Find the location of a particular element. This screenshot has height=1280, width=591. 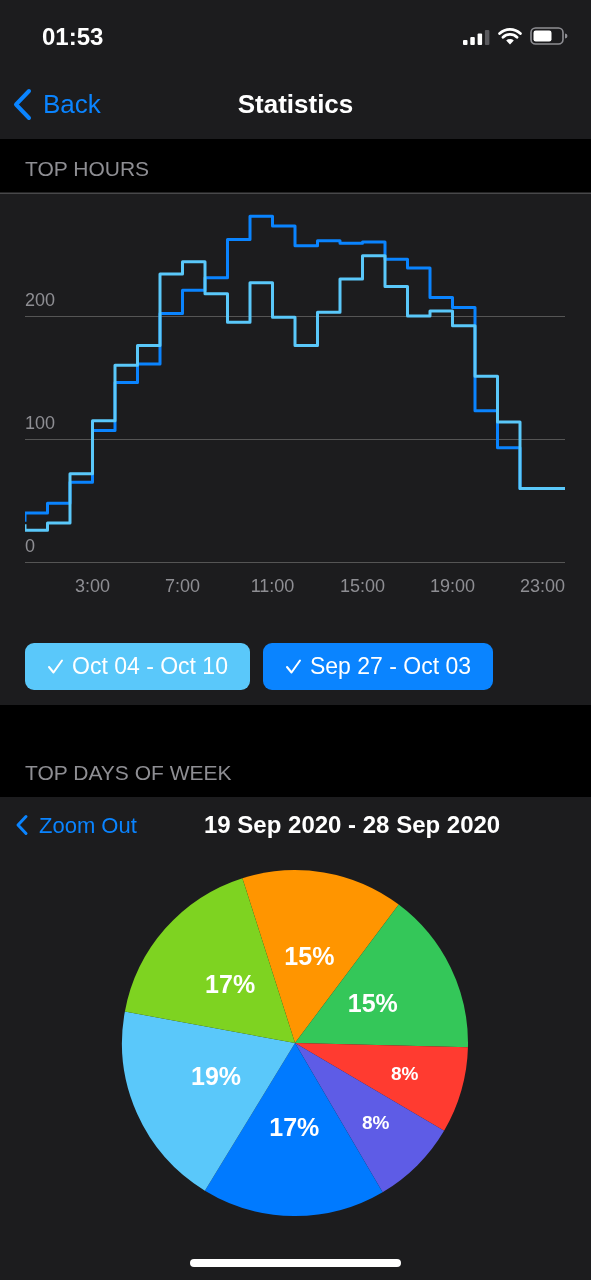

x-tick-label: 7:00 is located at coordinates (182, 586).